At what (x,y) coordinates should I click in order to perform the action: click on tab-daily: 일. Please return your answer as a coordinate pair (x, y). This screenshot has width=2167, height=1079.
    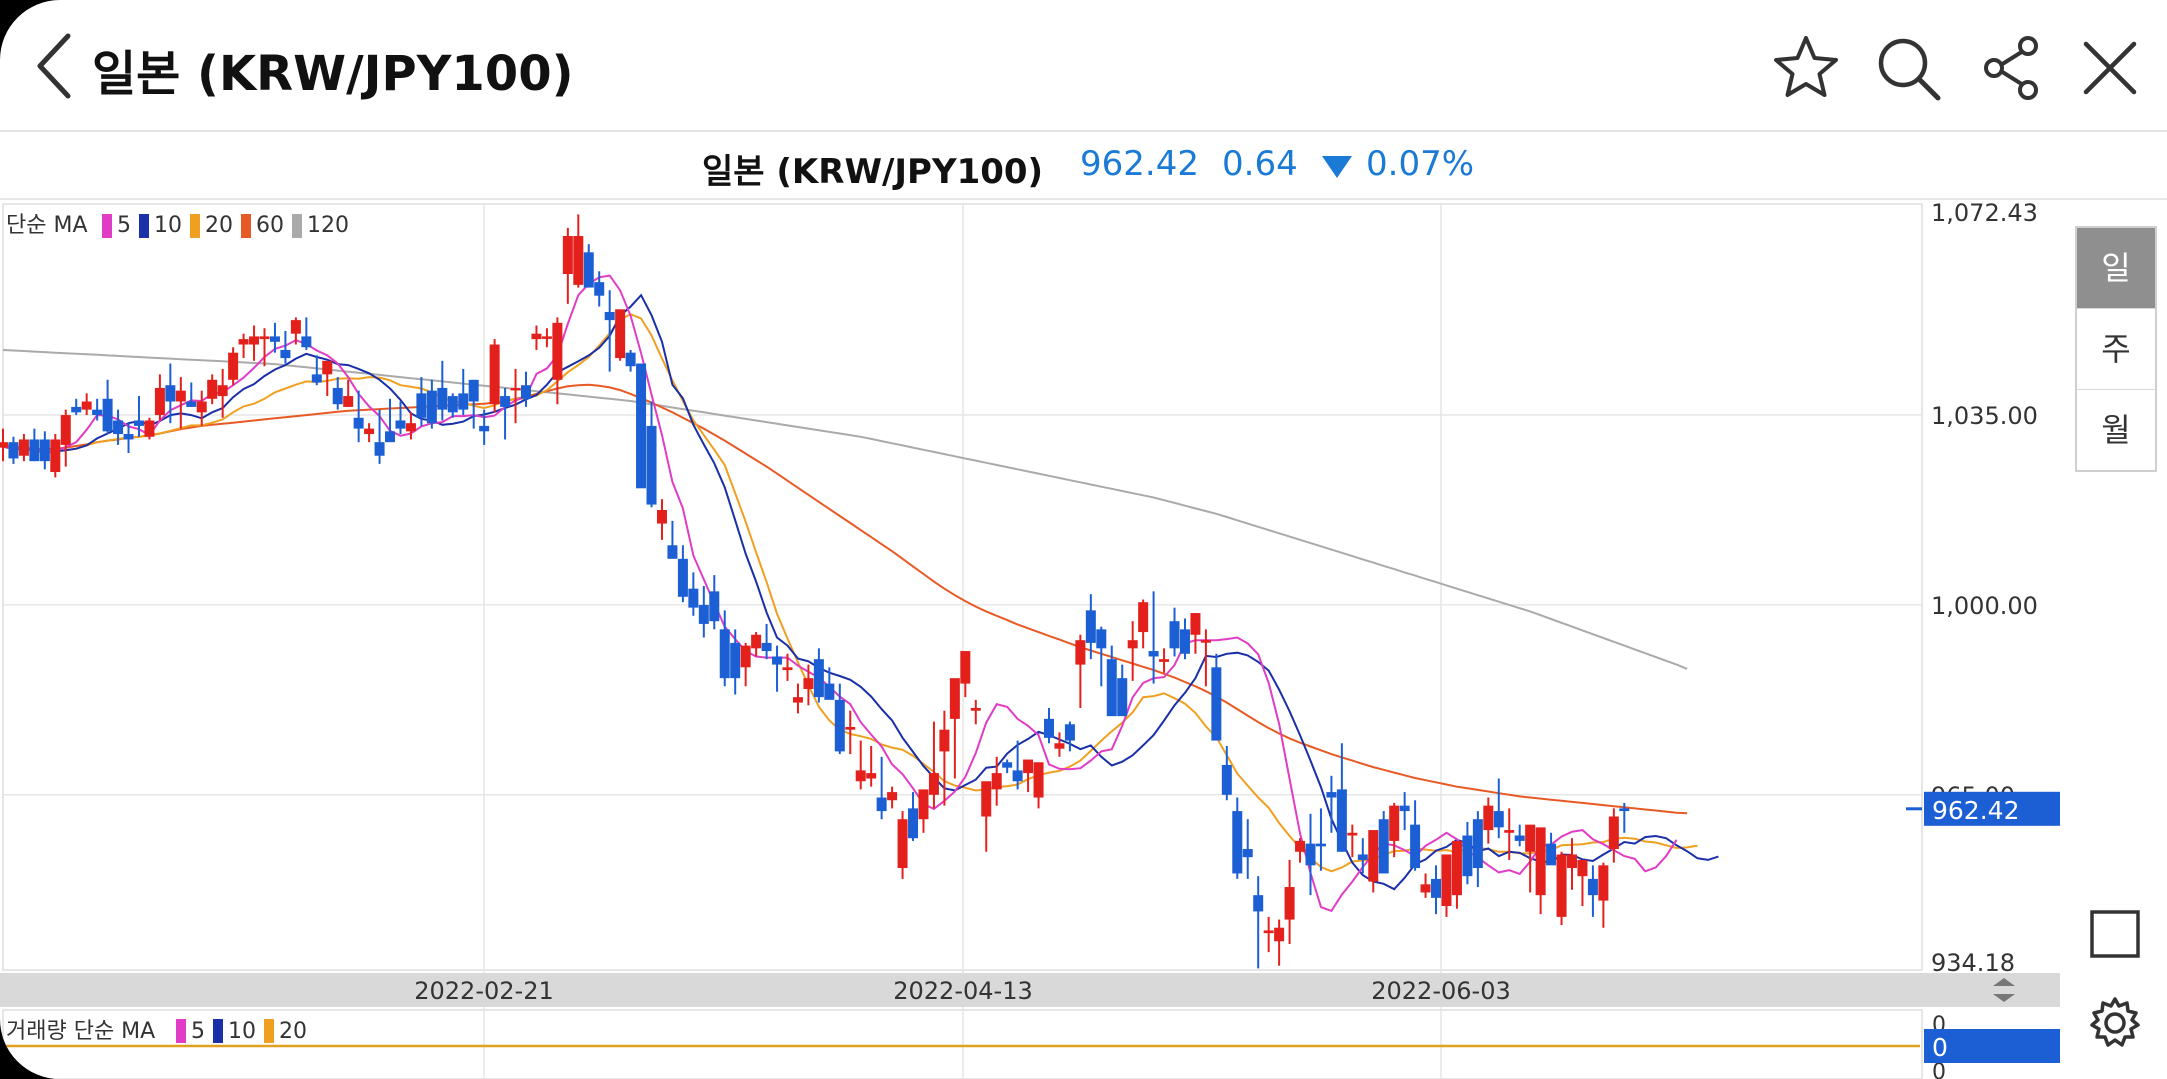
    Looking at the image, I should click on (2116, 268).